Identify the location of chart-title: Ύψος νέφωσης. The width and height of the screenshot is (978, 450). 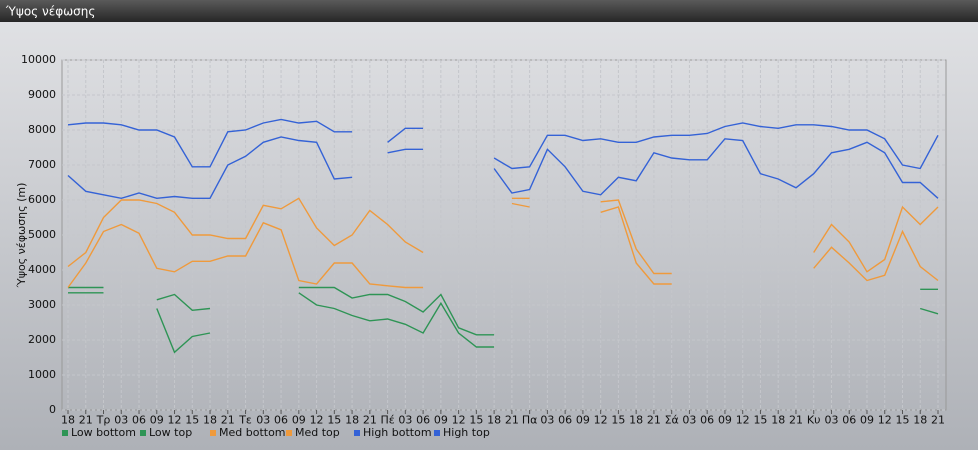
(50, 12).